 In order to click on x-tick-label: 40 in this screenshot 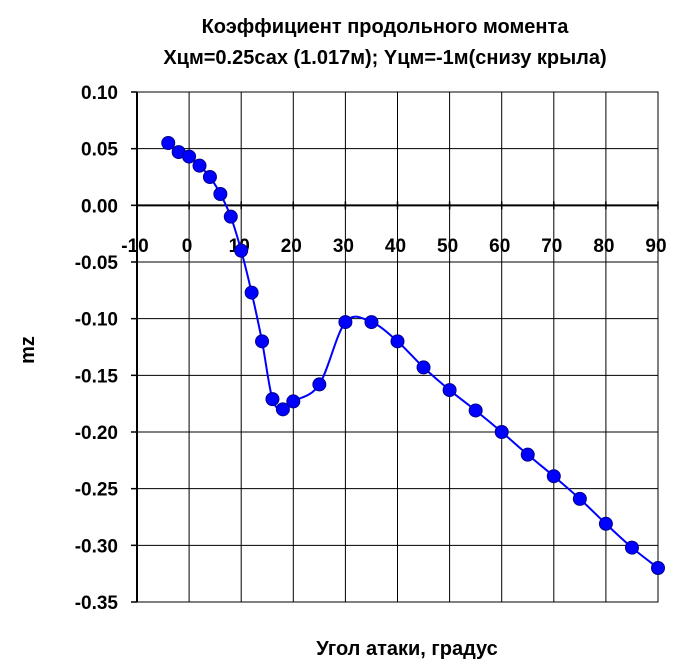, I will do `click(395, 246)`.